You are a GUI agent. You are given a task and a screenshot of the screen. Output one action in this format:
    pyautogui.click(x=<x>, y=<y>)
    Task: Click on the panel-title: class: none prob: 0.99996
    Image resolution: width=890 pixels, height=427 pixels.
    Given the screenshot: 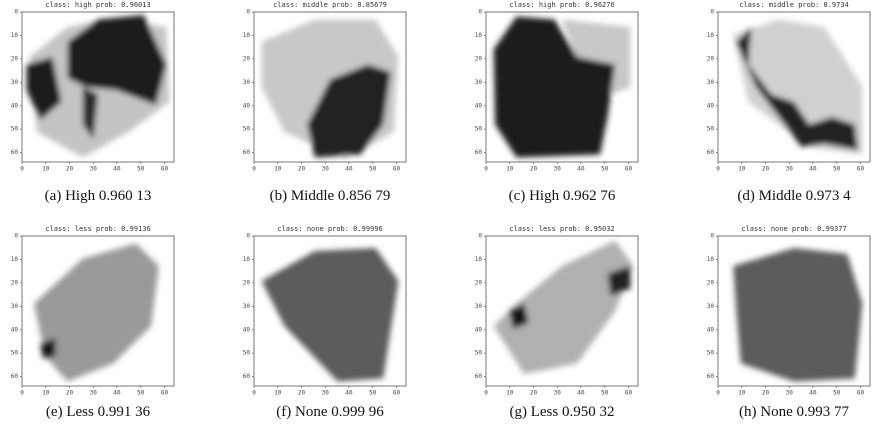 What is the action you would take?
    pyautogui.click(x=329, y=229)
    